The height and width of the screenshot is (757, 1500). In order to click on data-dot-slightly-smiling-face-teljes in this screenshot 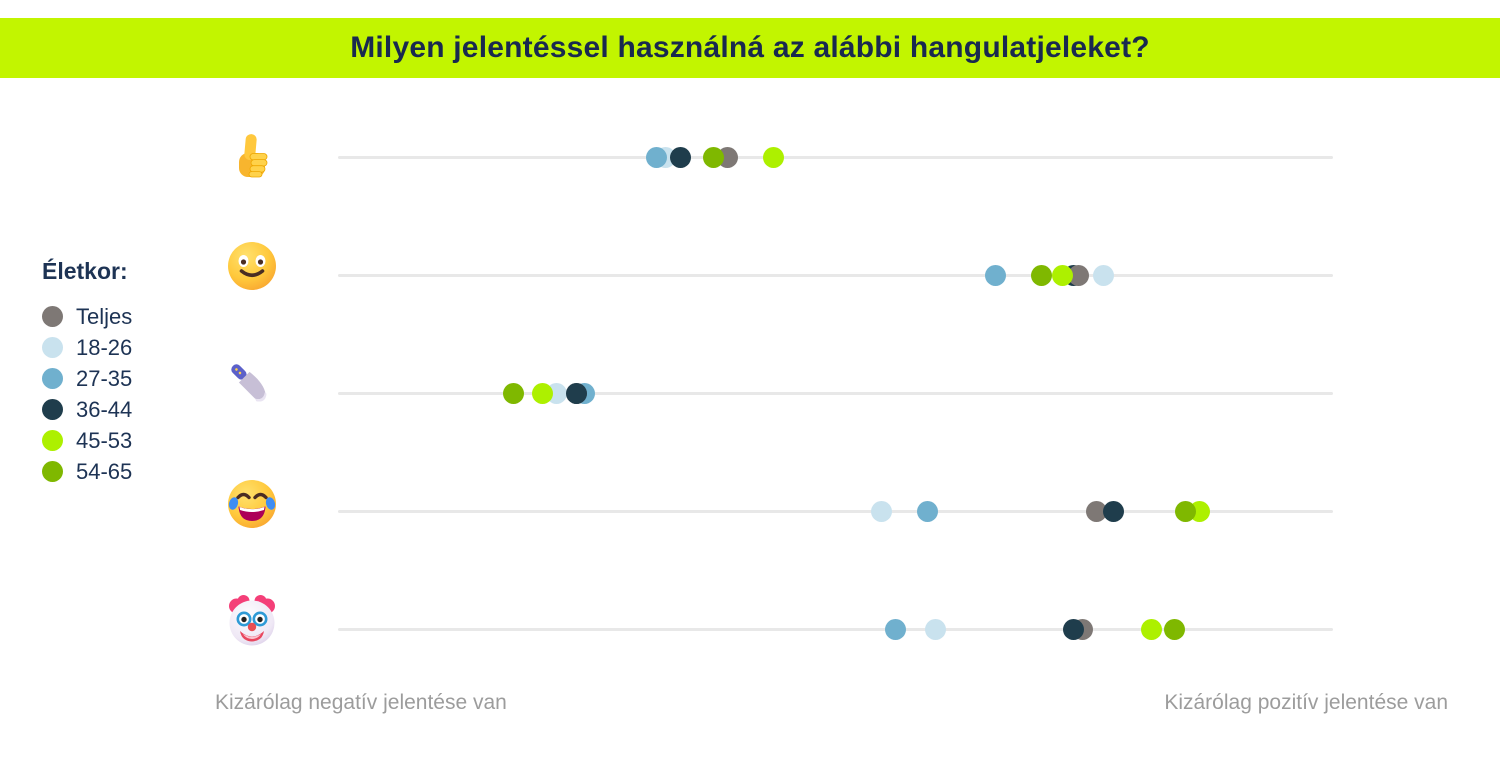, I will do `click(1078, 275)`.